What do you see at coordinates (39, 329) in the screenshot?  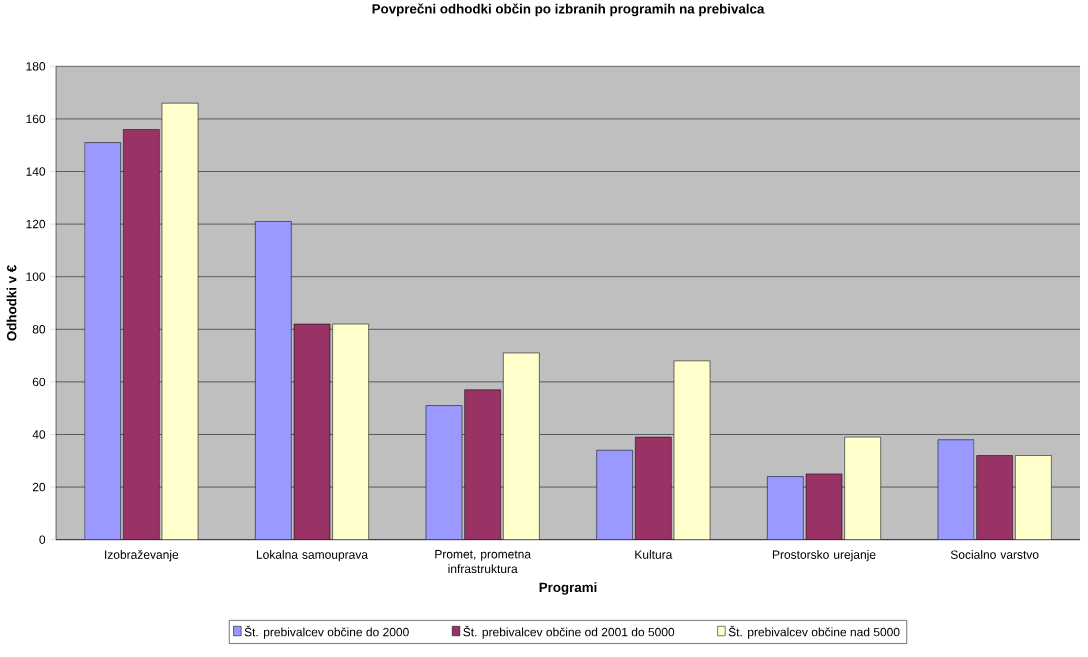 I see `y-tick-label: 80` at bounding box center [39, 329].